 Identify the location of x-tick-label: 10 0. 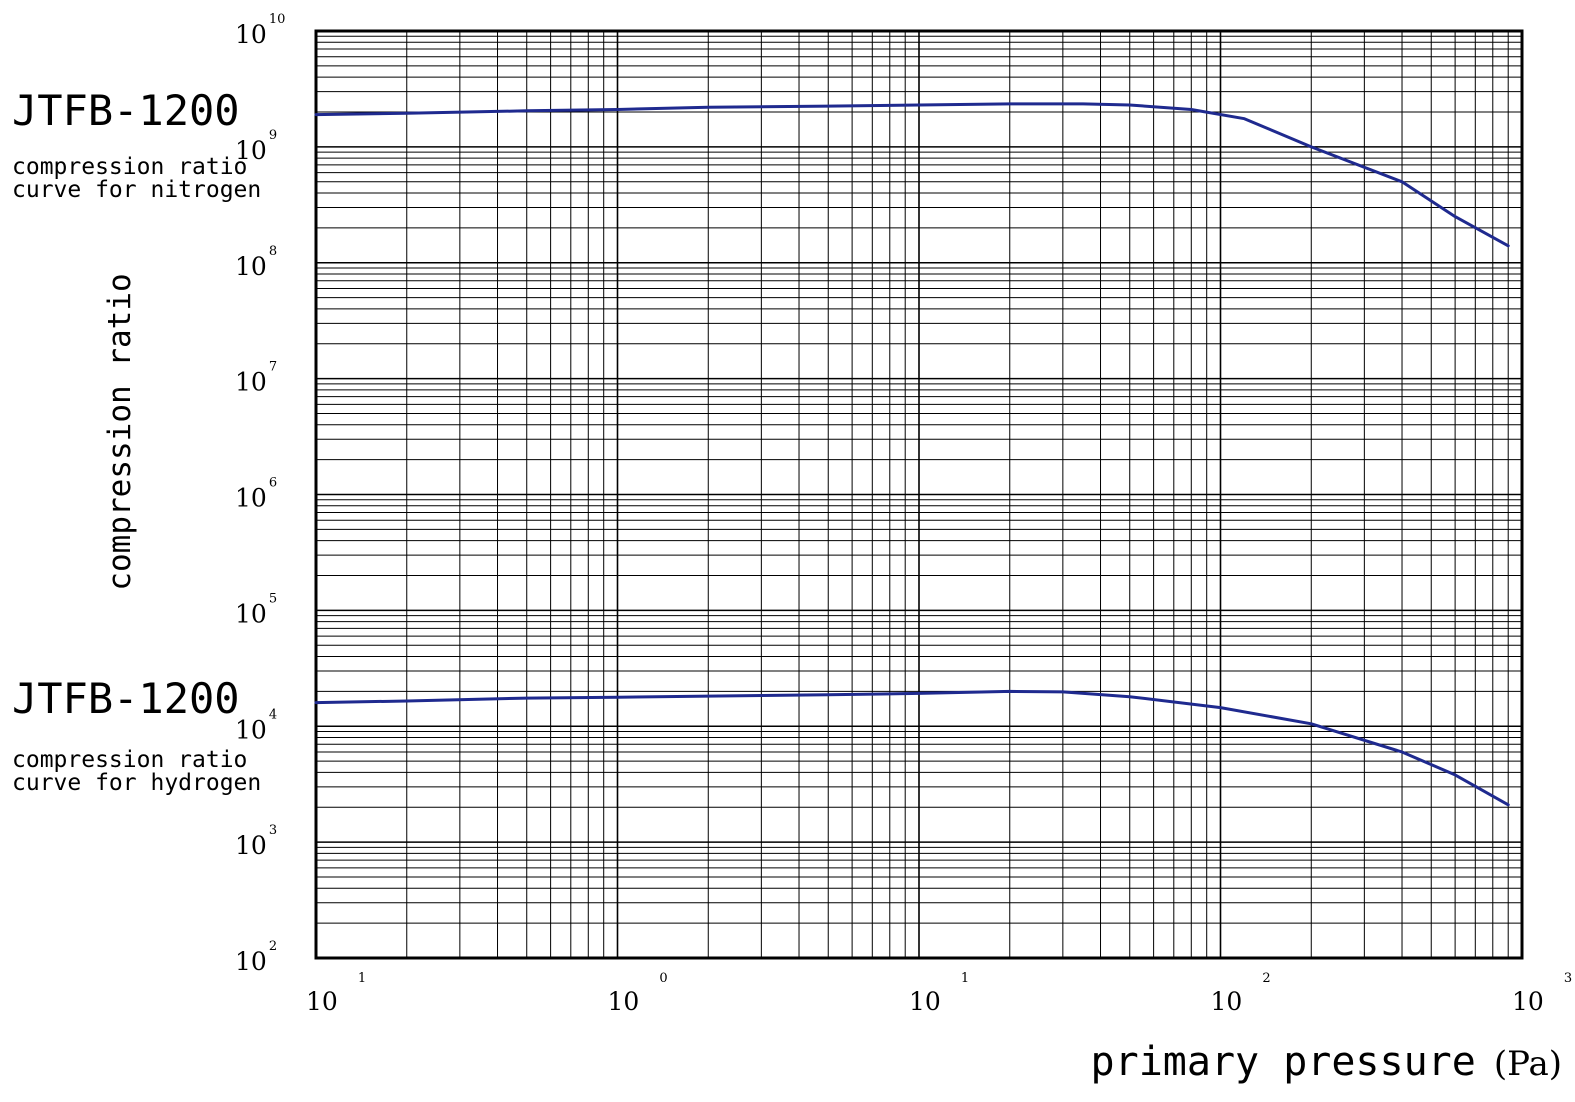
(638, 993).